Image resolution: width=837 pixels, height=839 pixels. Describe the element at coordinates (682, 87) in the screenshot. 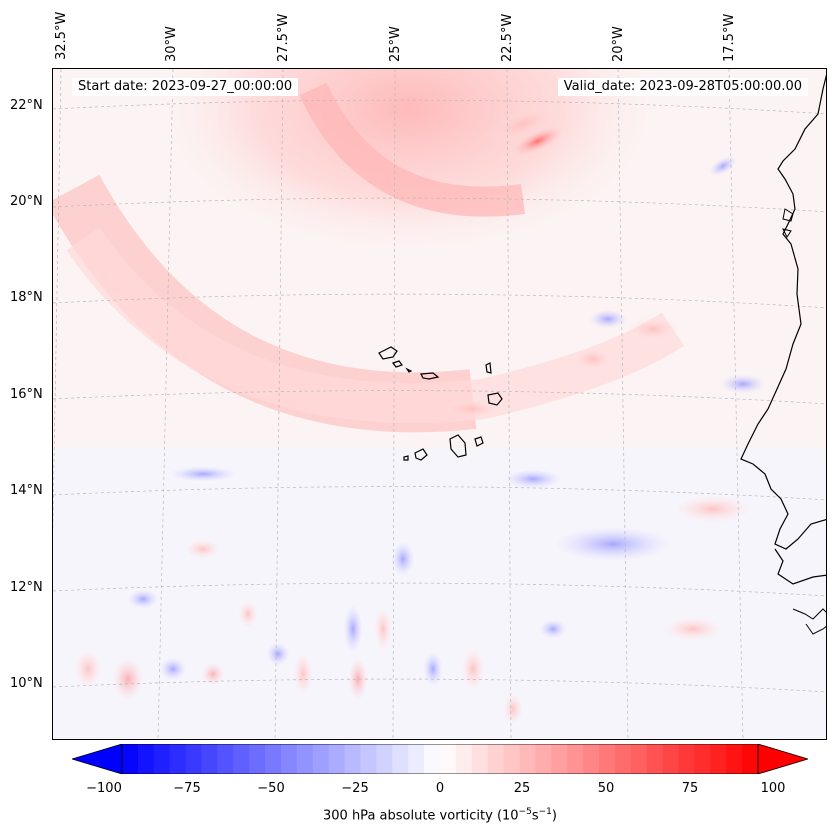

I see `valid-date-label: Valid_date: 2023-09-28T05:00:00.00` at that location.